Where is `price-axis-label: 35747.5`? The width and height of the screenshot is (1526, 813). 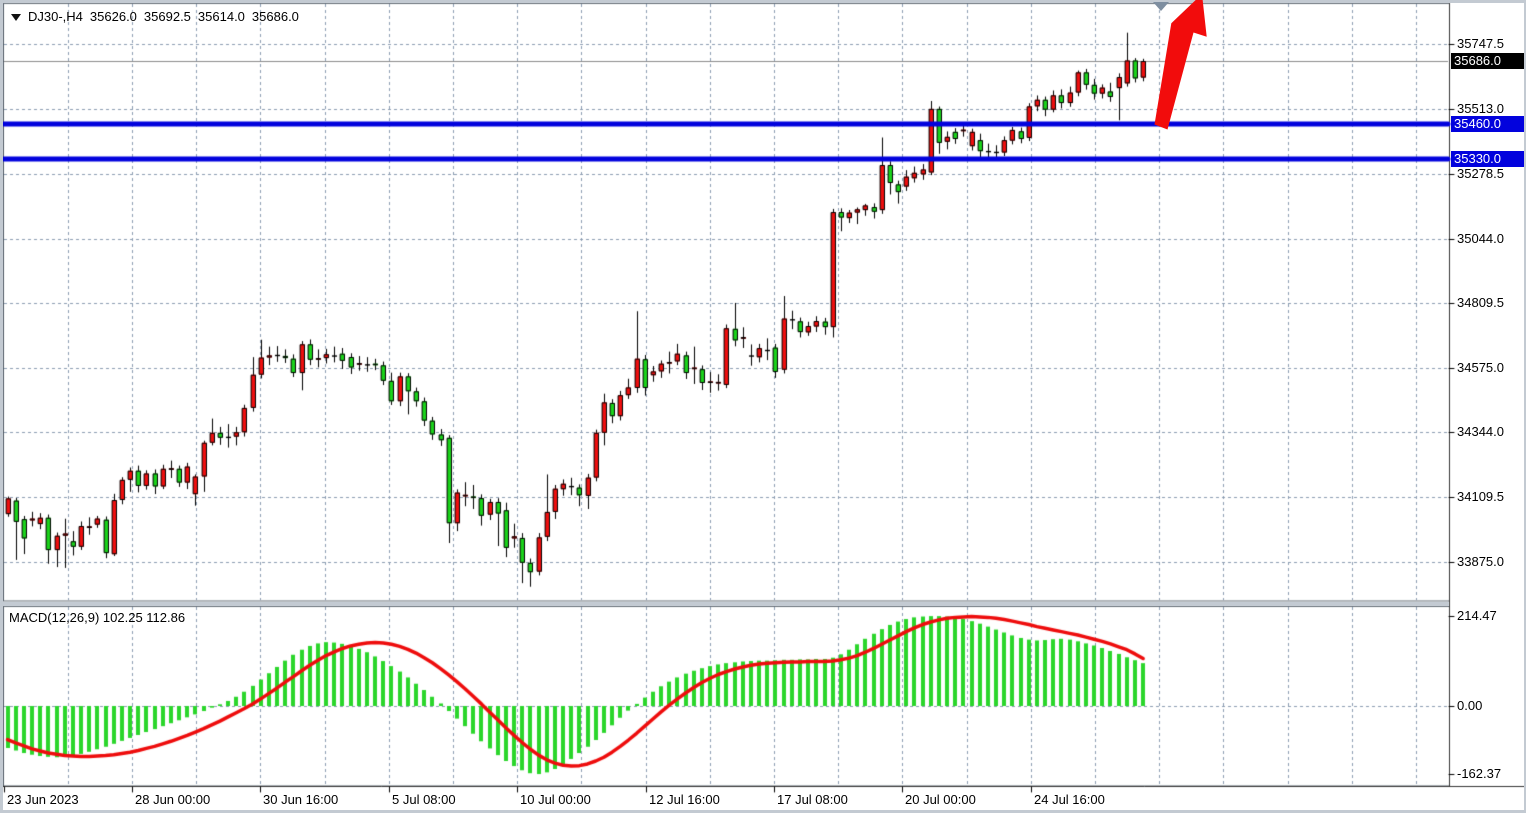
price-axis-label: 35747.5 is located at coordinates (1480, 43).